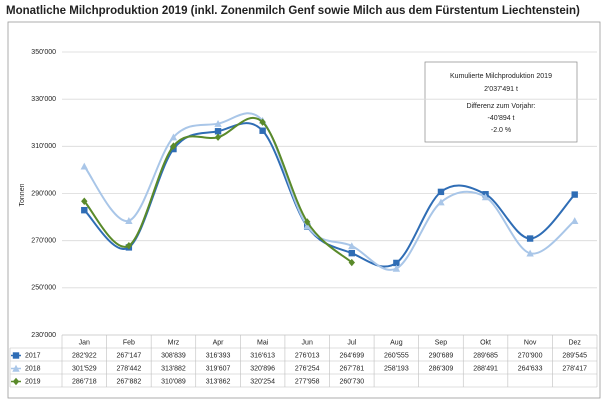 The width and height of the screenshot is (606, 402). Describe the element at coordinates (43, 335) in the screenshot. I see `y-tick-label: 230'000` at that location.